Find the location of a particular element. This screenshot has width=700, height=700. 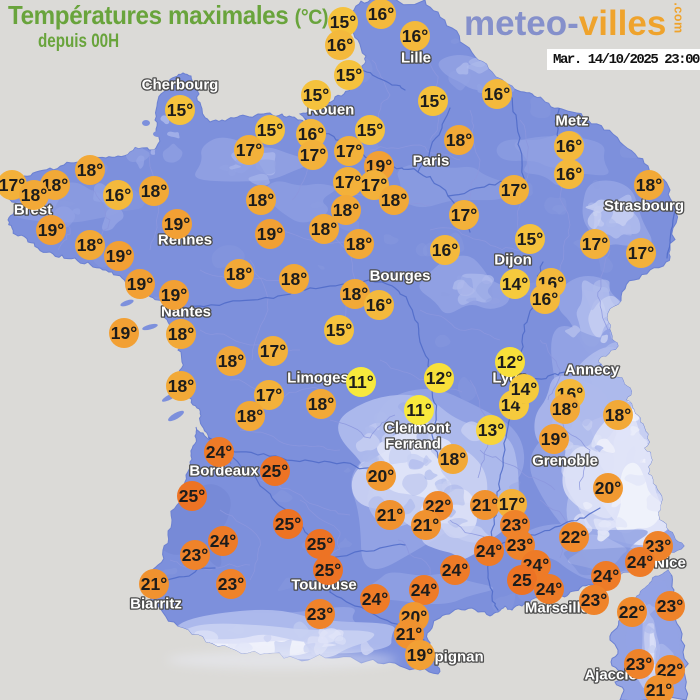

bubble-temp: 12° is located at coordinates (510, 362).